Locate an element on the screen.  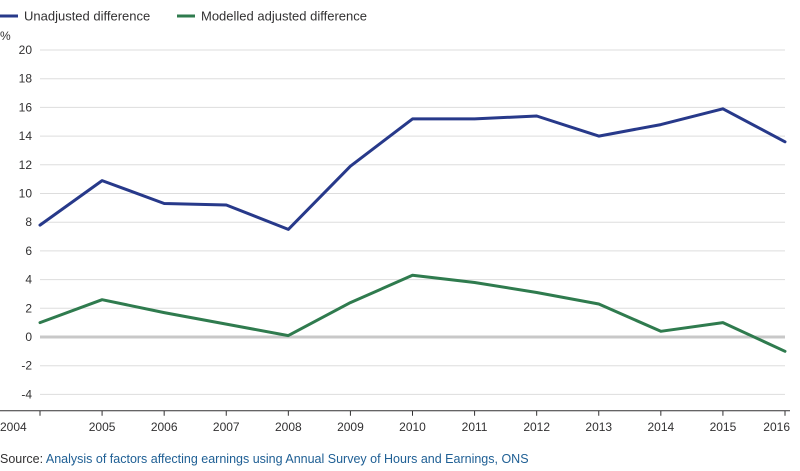
y-tick-label: 8 is located at coordinates (28, 222).